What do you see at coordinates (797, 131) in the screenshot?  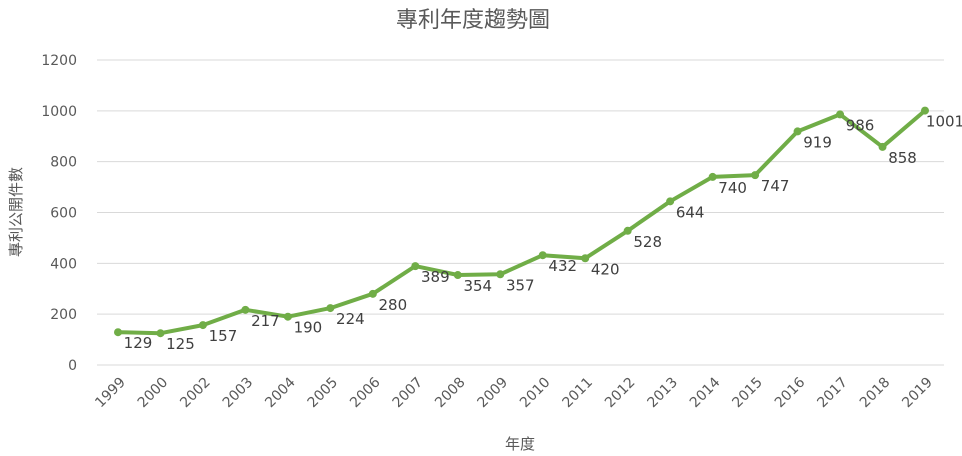 I see `data-point-2016` at bounding box center [797, 131].